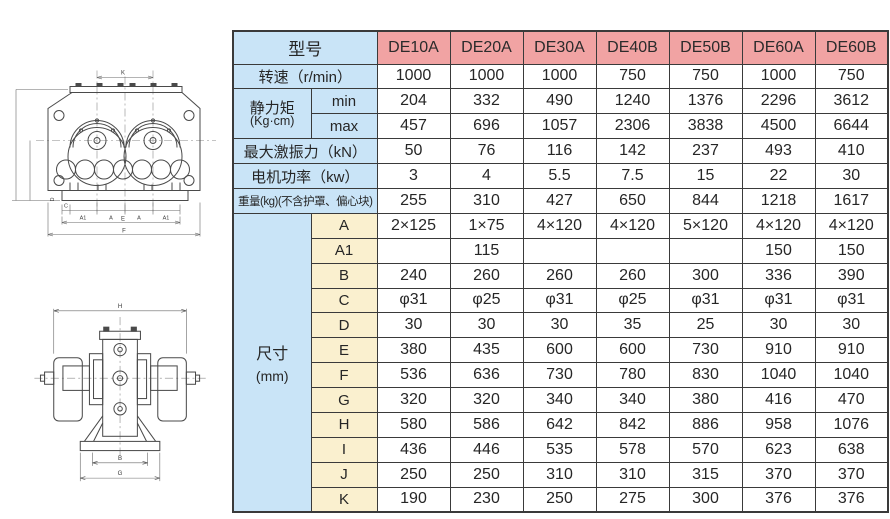 The width and height of the screenshot is (890, 519). I want to click on dim-value-cell: 190, so click(413, 499).